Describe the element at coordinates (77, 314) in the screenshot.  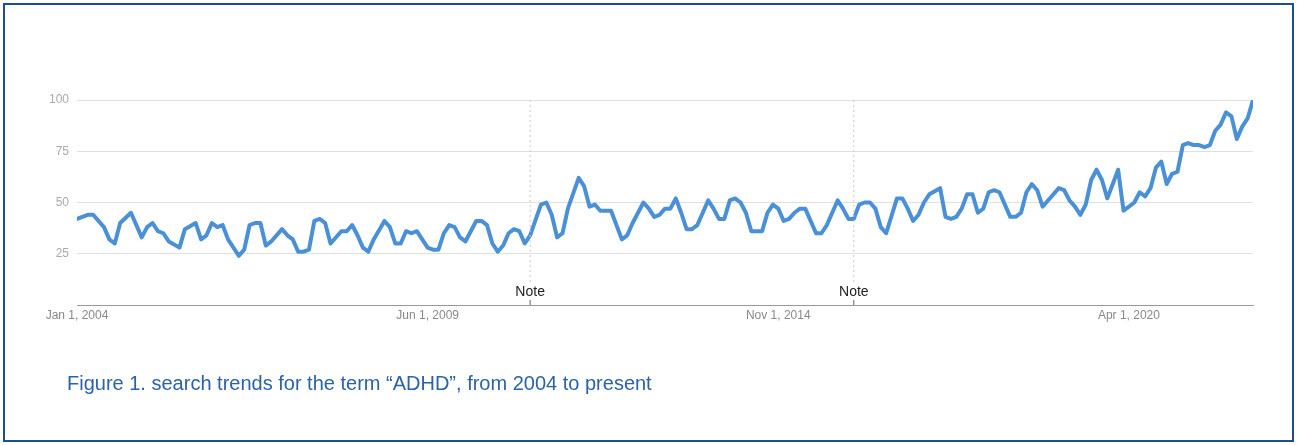
I see `x-tick-label: Jan 1, 2004` at that location.